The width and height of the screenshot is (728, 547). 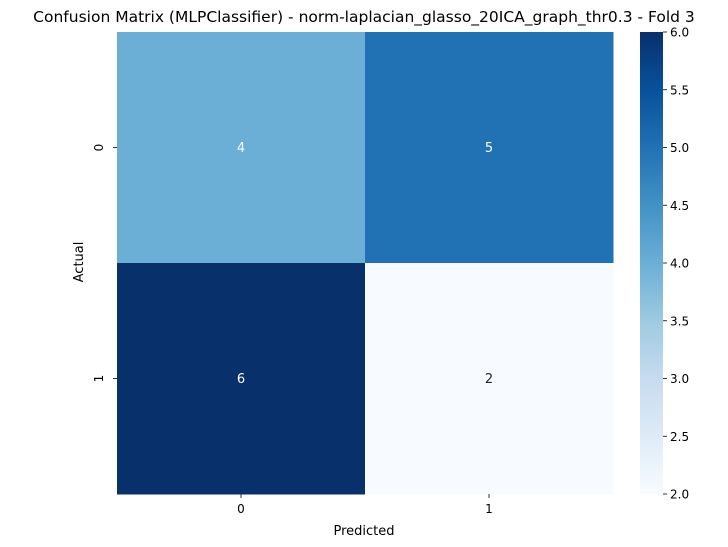 What do you see at coordinates (241, 509) in the screenshot?
I see `x-tick-label: 0` at bounding box center [241, 509].